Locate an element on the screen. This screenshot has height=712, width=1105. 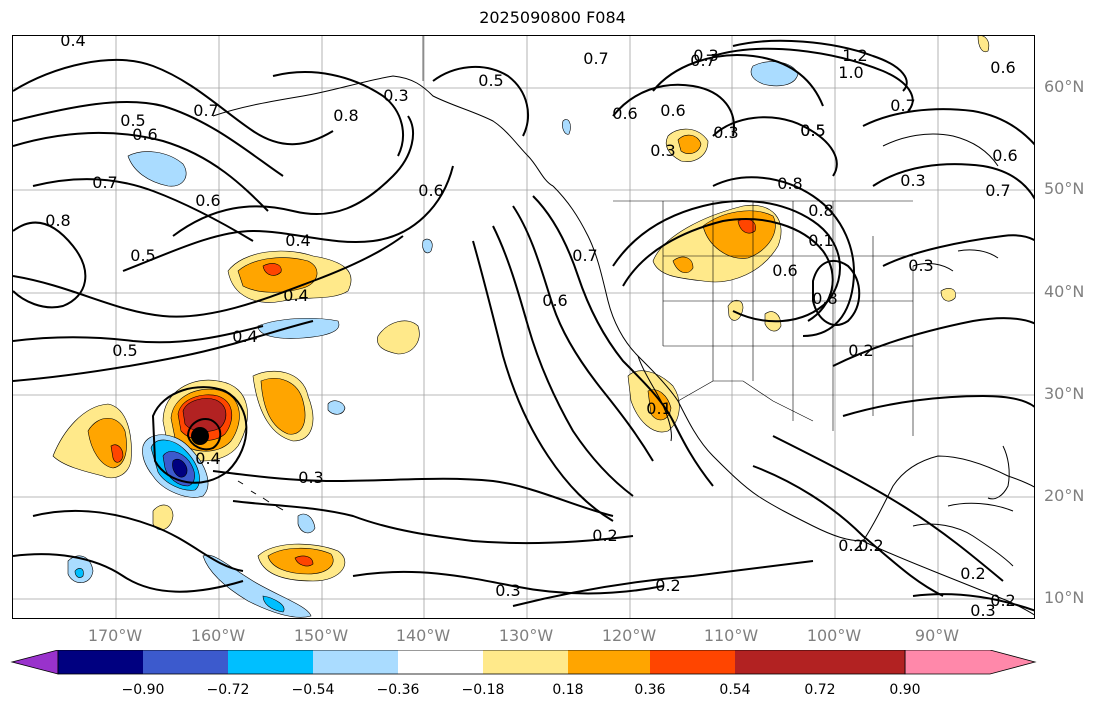
colorbar-tick-label: 0.36 is located at coordinates (650, 690).